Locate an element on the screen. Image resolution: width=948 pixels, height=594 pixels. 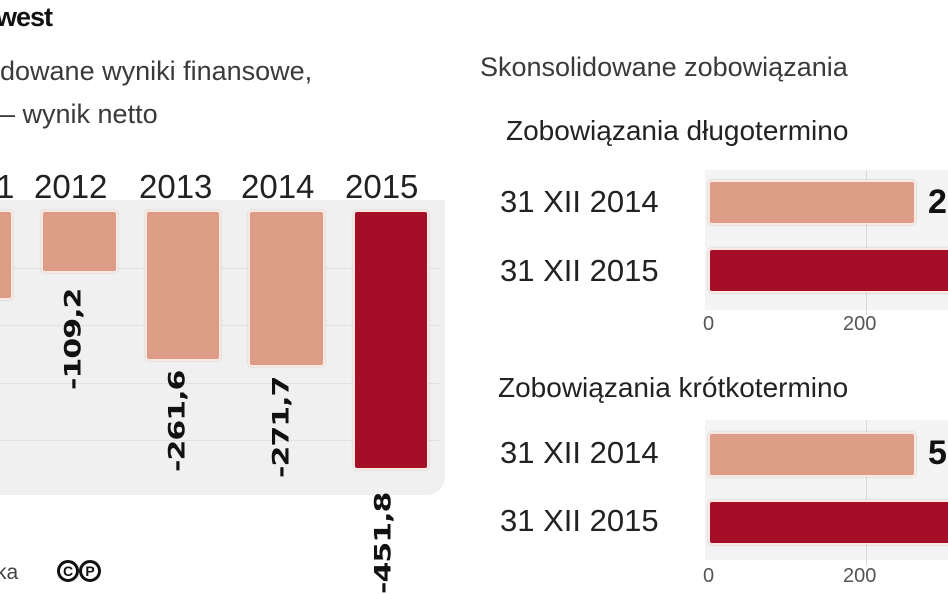
year-label-2013: 2013 is located at coordinates (176, 186).